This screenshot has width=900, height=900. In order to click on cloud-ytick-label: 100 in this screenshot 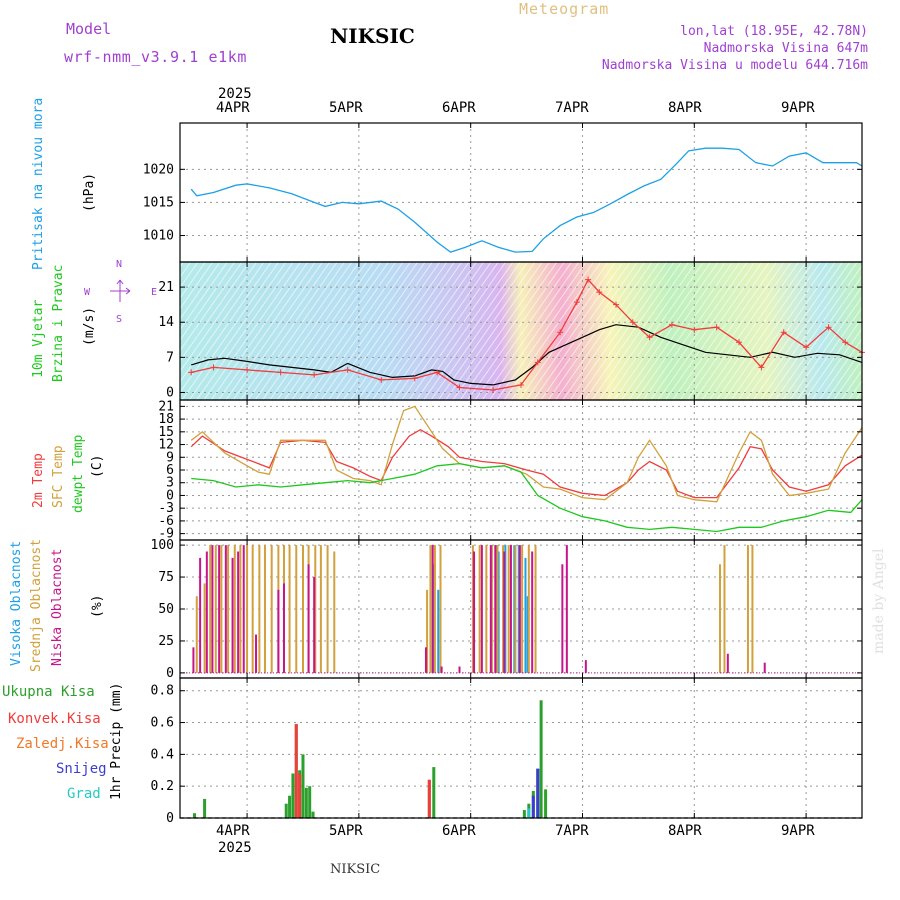, I will do `click(162, 545)`.